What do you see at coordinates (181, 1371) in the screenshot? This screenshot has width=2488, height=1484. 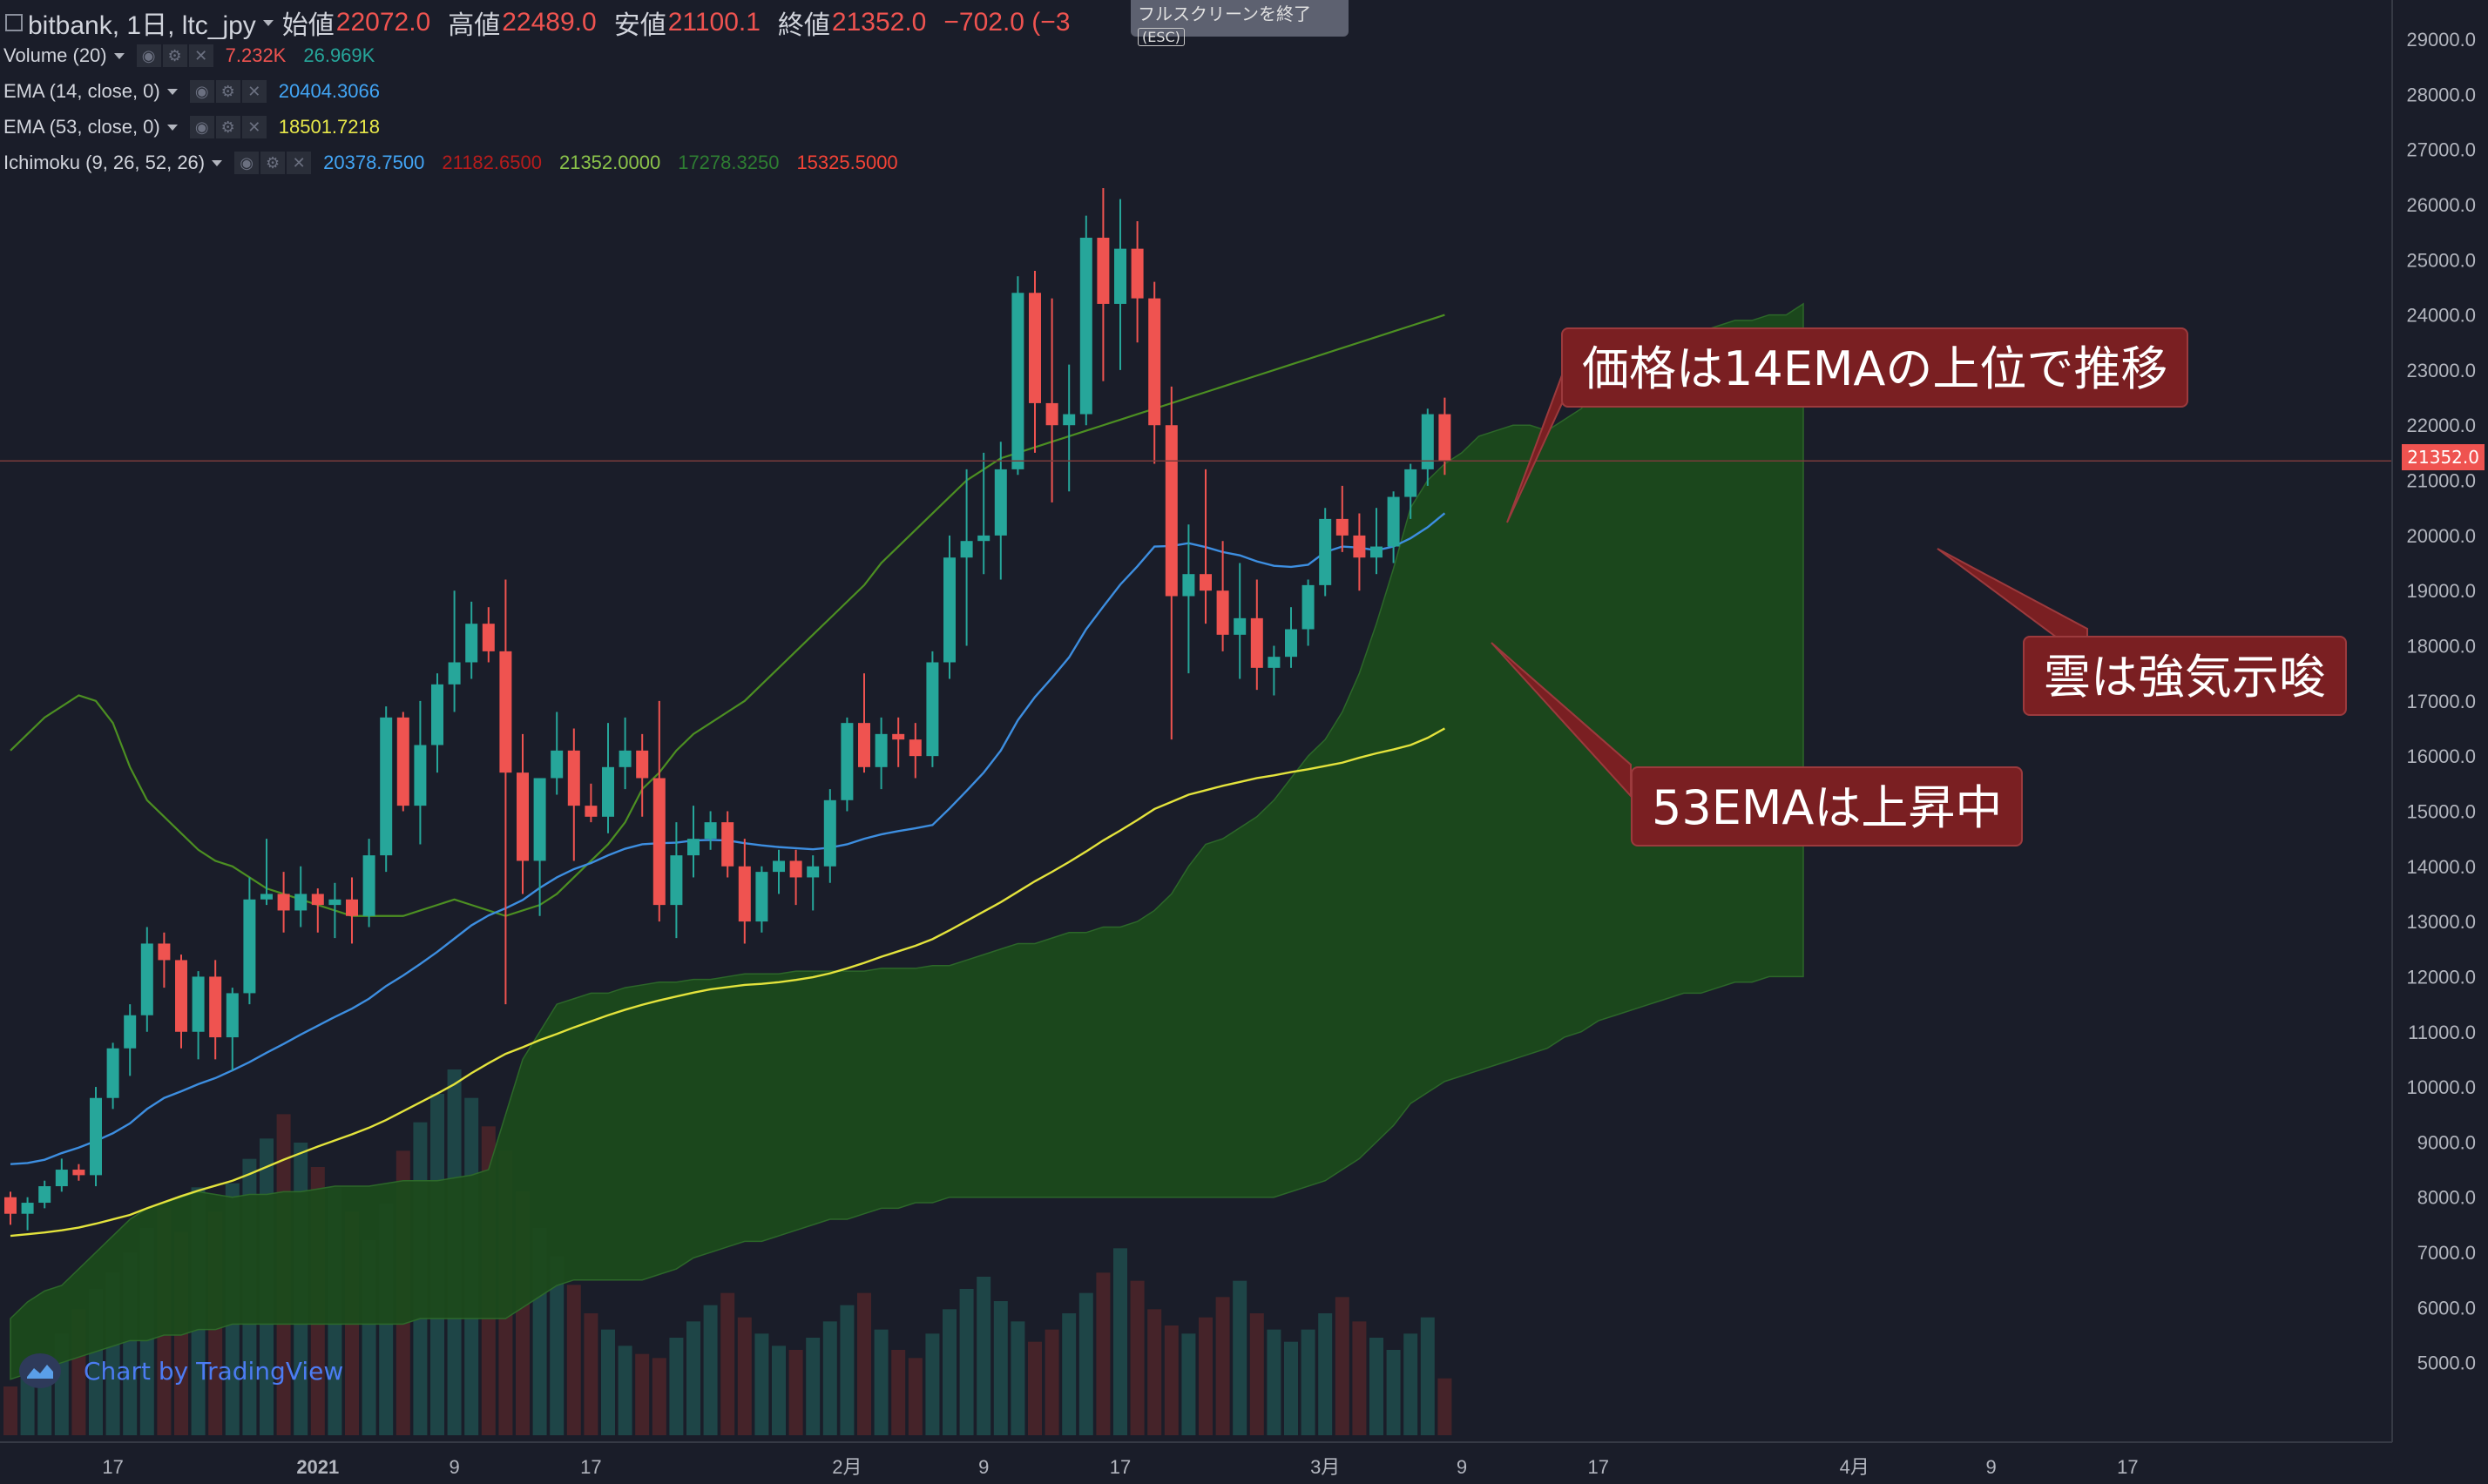 I see `tradingview-branding: Chart by TradingView` at bounding box center [181, 1371].